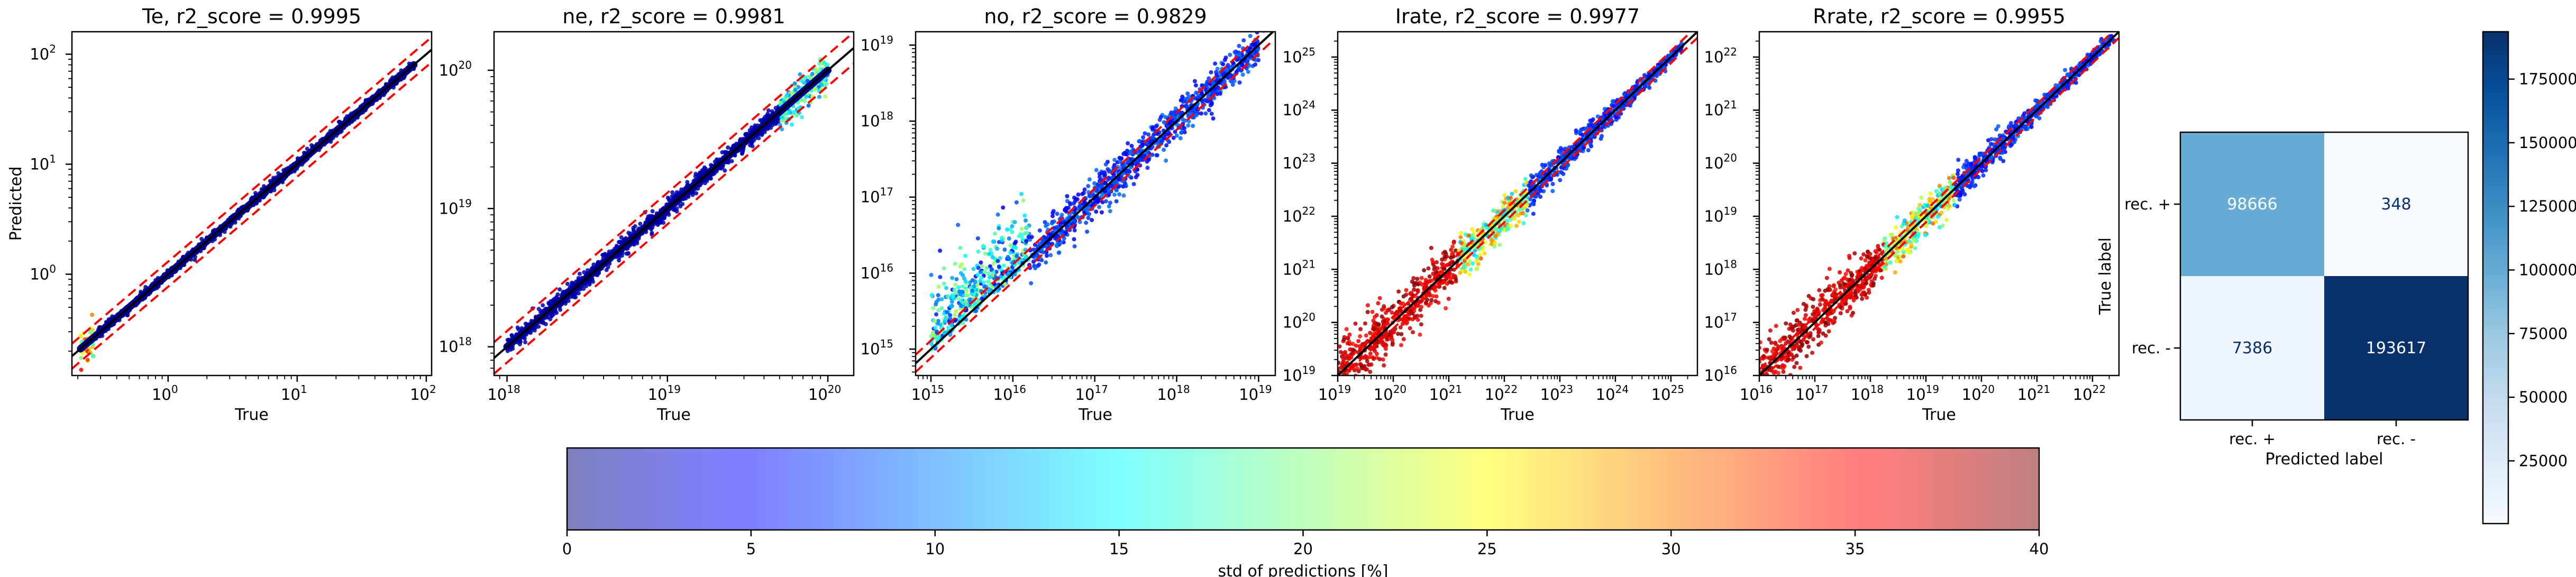 The image size is (2576, 577). Describe the element at coordinates (423, 393) in the screenshot. I see `x-tick-label: 102` at that location.